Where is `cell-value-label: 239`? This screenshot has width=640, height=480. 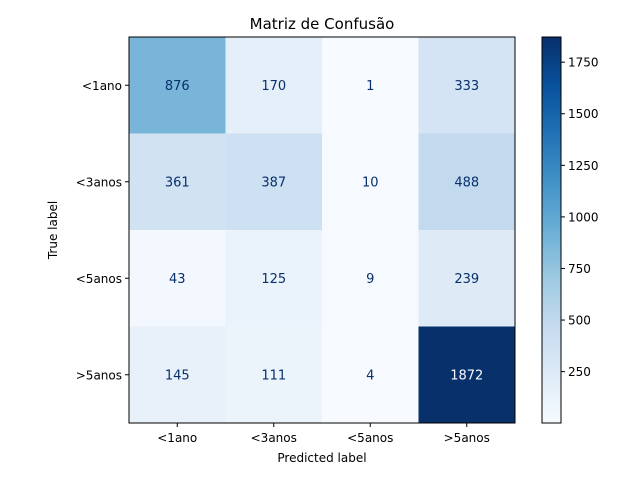 cell-value-label: 239 is located at coordinates (466, 279).